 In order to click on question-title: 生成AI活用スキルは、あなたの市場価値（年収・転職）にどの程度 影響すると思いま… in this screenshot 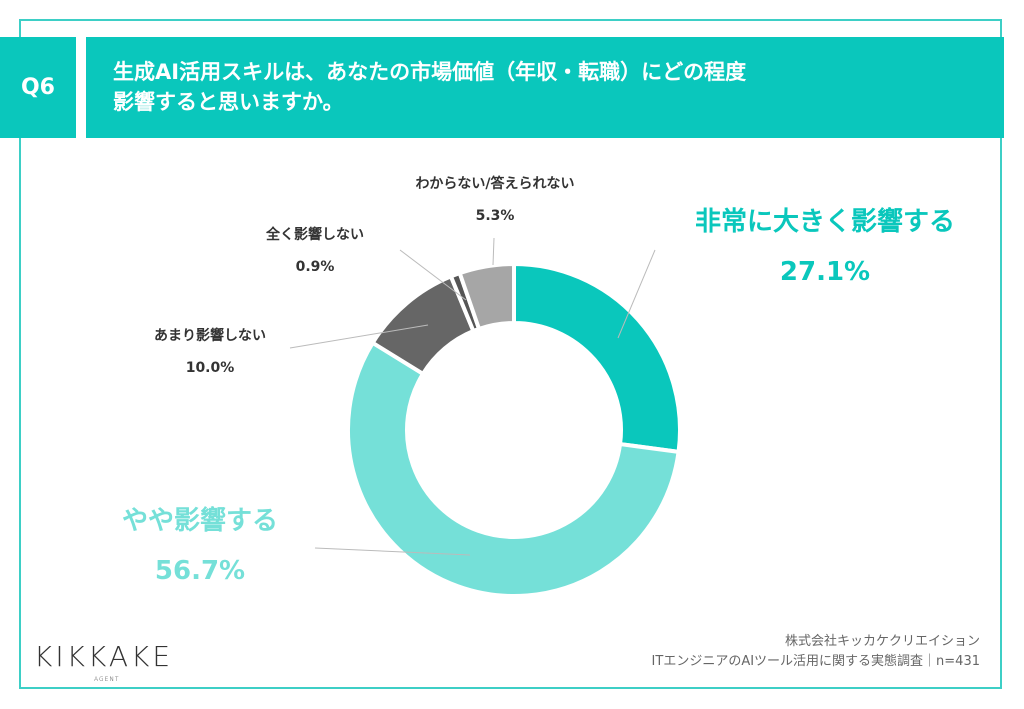, I will do `click(545, 87)`.